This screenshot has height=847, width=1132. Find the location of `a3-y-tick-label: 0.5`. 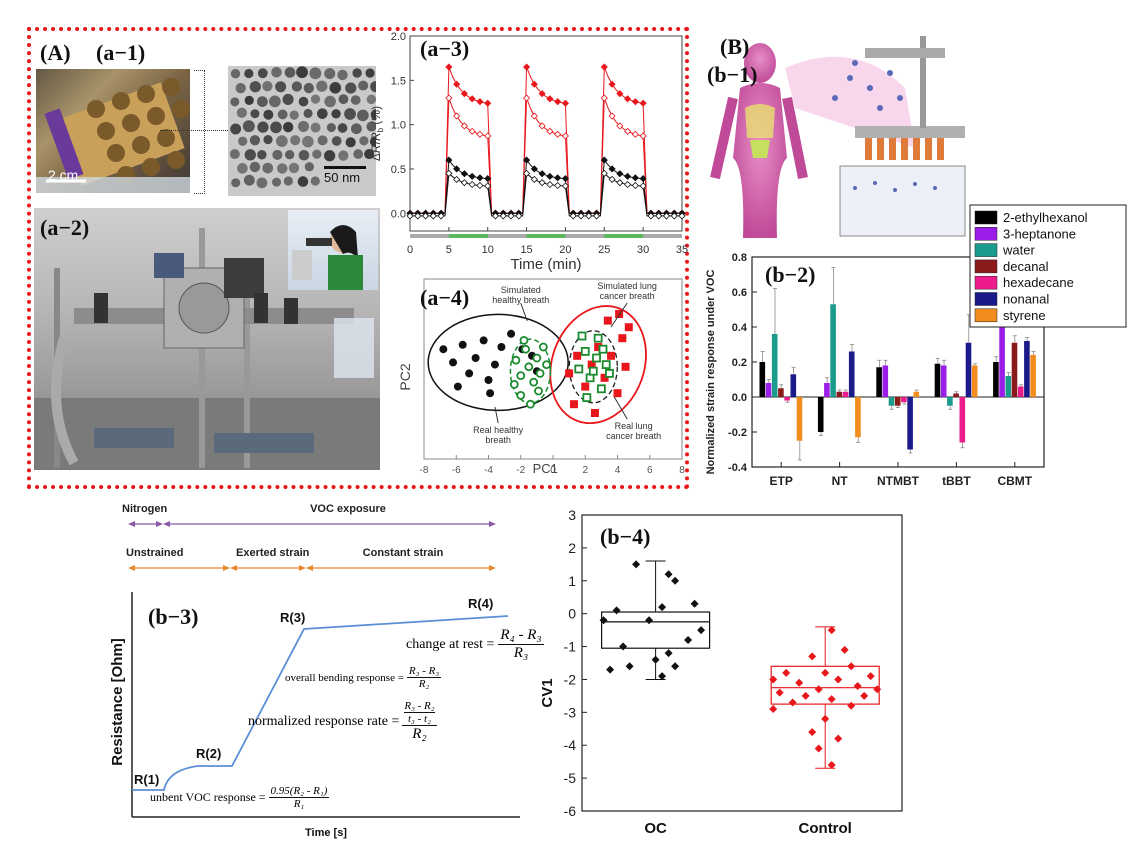

a3-y-tick-label: 0.5 is located at coordinates (398, 170).